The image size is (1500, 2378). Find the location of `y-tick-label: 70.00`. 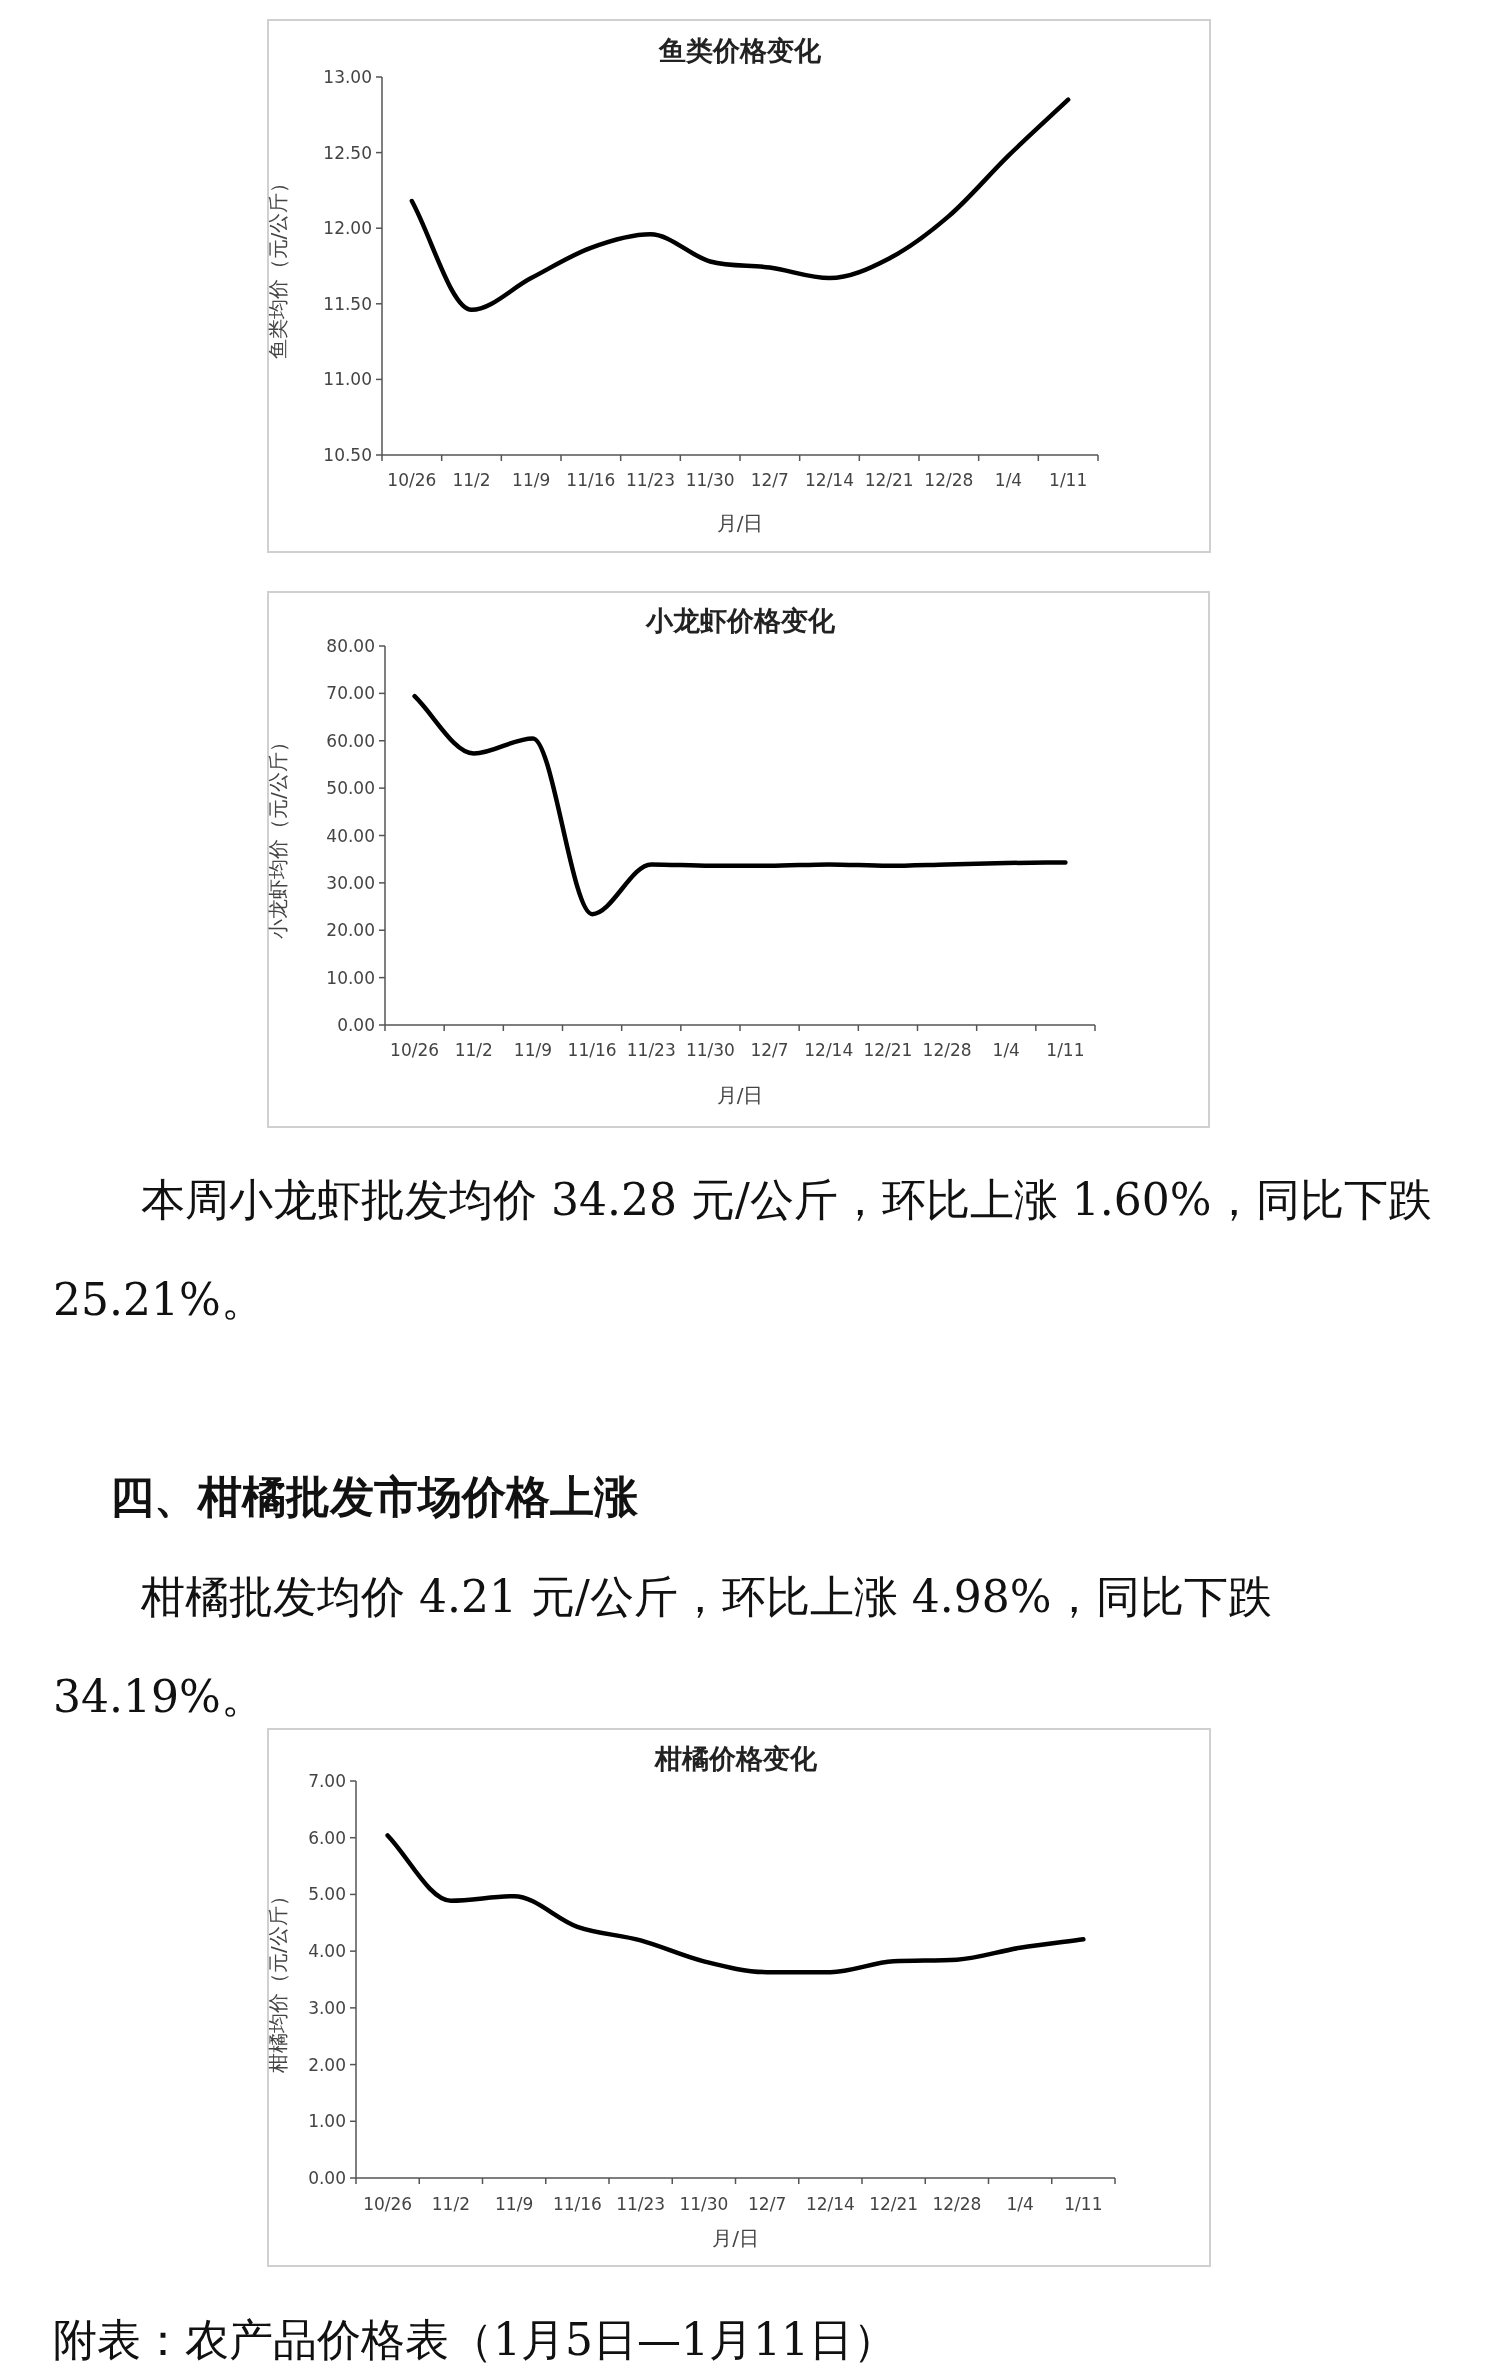

y-tick-label: 70.00 is located at coordinates (350, 693).